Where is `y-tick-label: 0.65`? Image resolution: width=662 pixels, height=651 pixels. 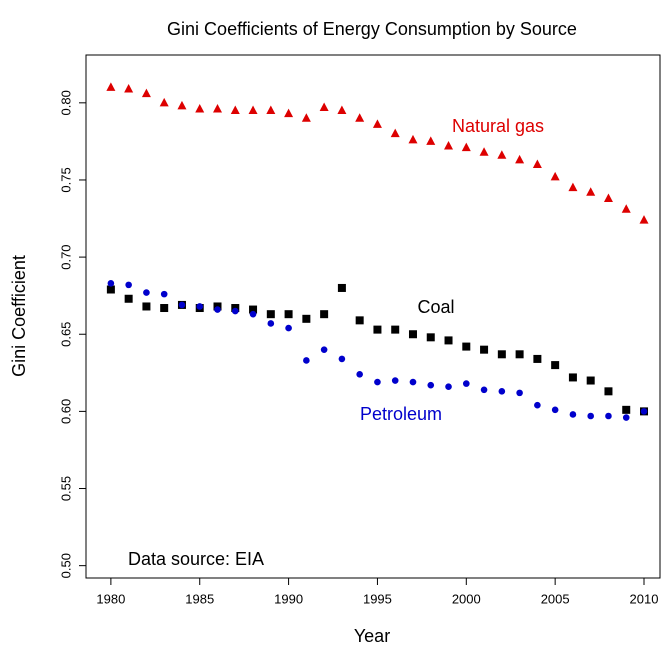 y-tick-label: 0.65 is located at coordinates (65, 334).